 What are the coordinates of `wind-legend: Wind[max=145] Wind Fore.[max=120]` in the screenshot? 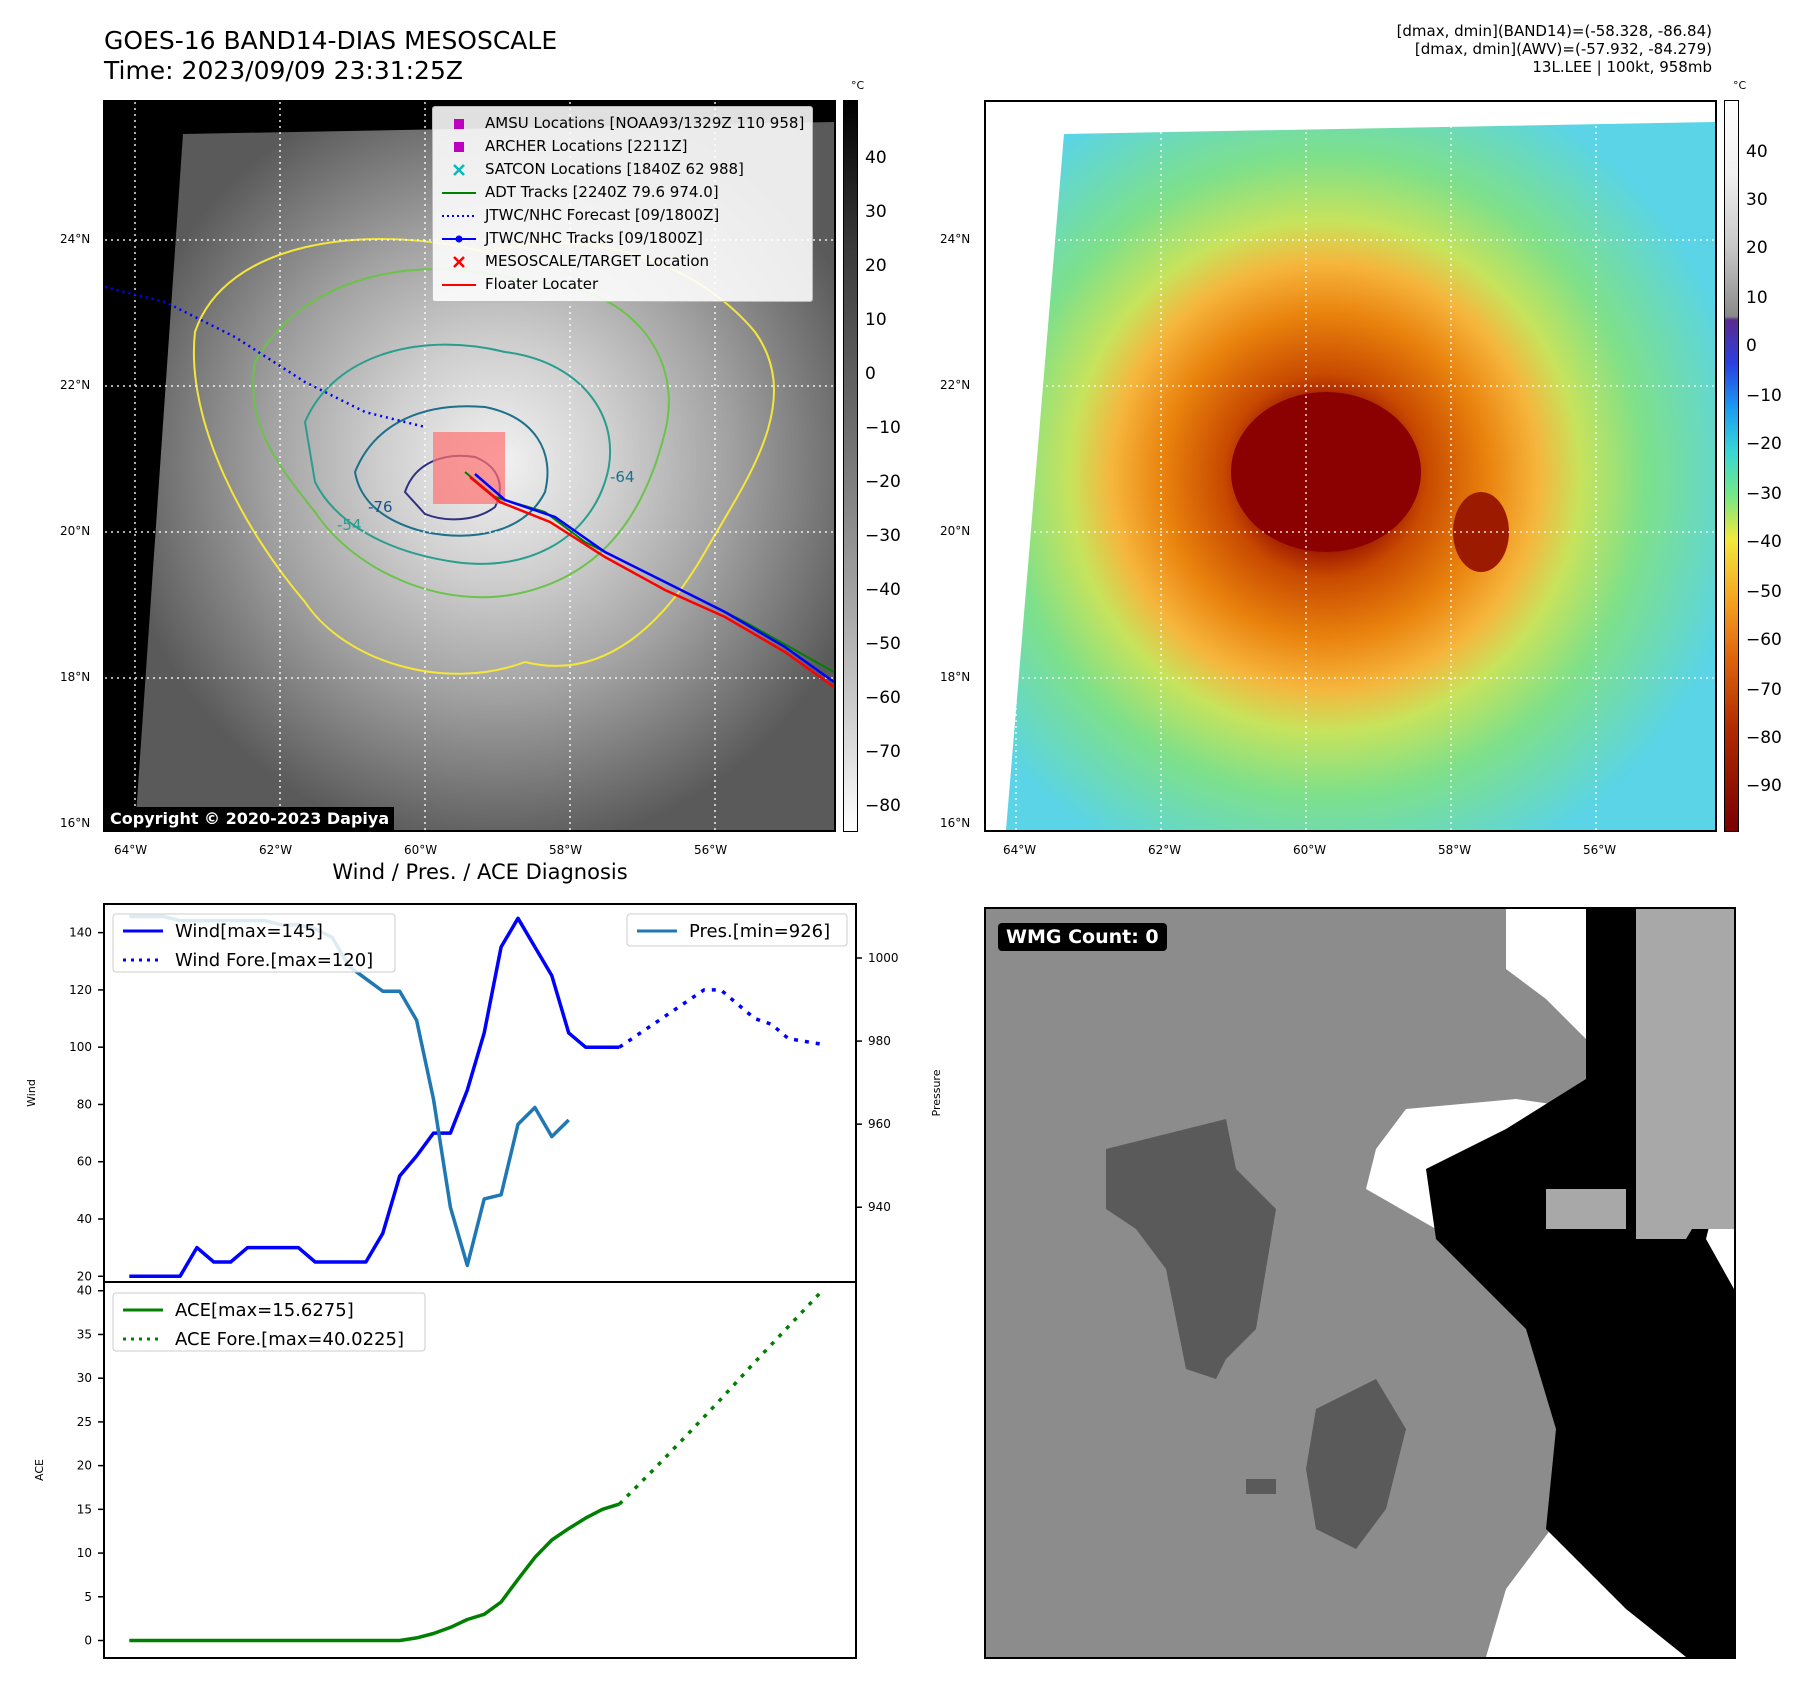 It's located at (254, 943).